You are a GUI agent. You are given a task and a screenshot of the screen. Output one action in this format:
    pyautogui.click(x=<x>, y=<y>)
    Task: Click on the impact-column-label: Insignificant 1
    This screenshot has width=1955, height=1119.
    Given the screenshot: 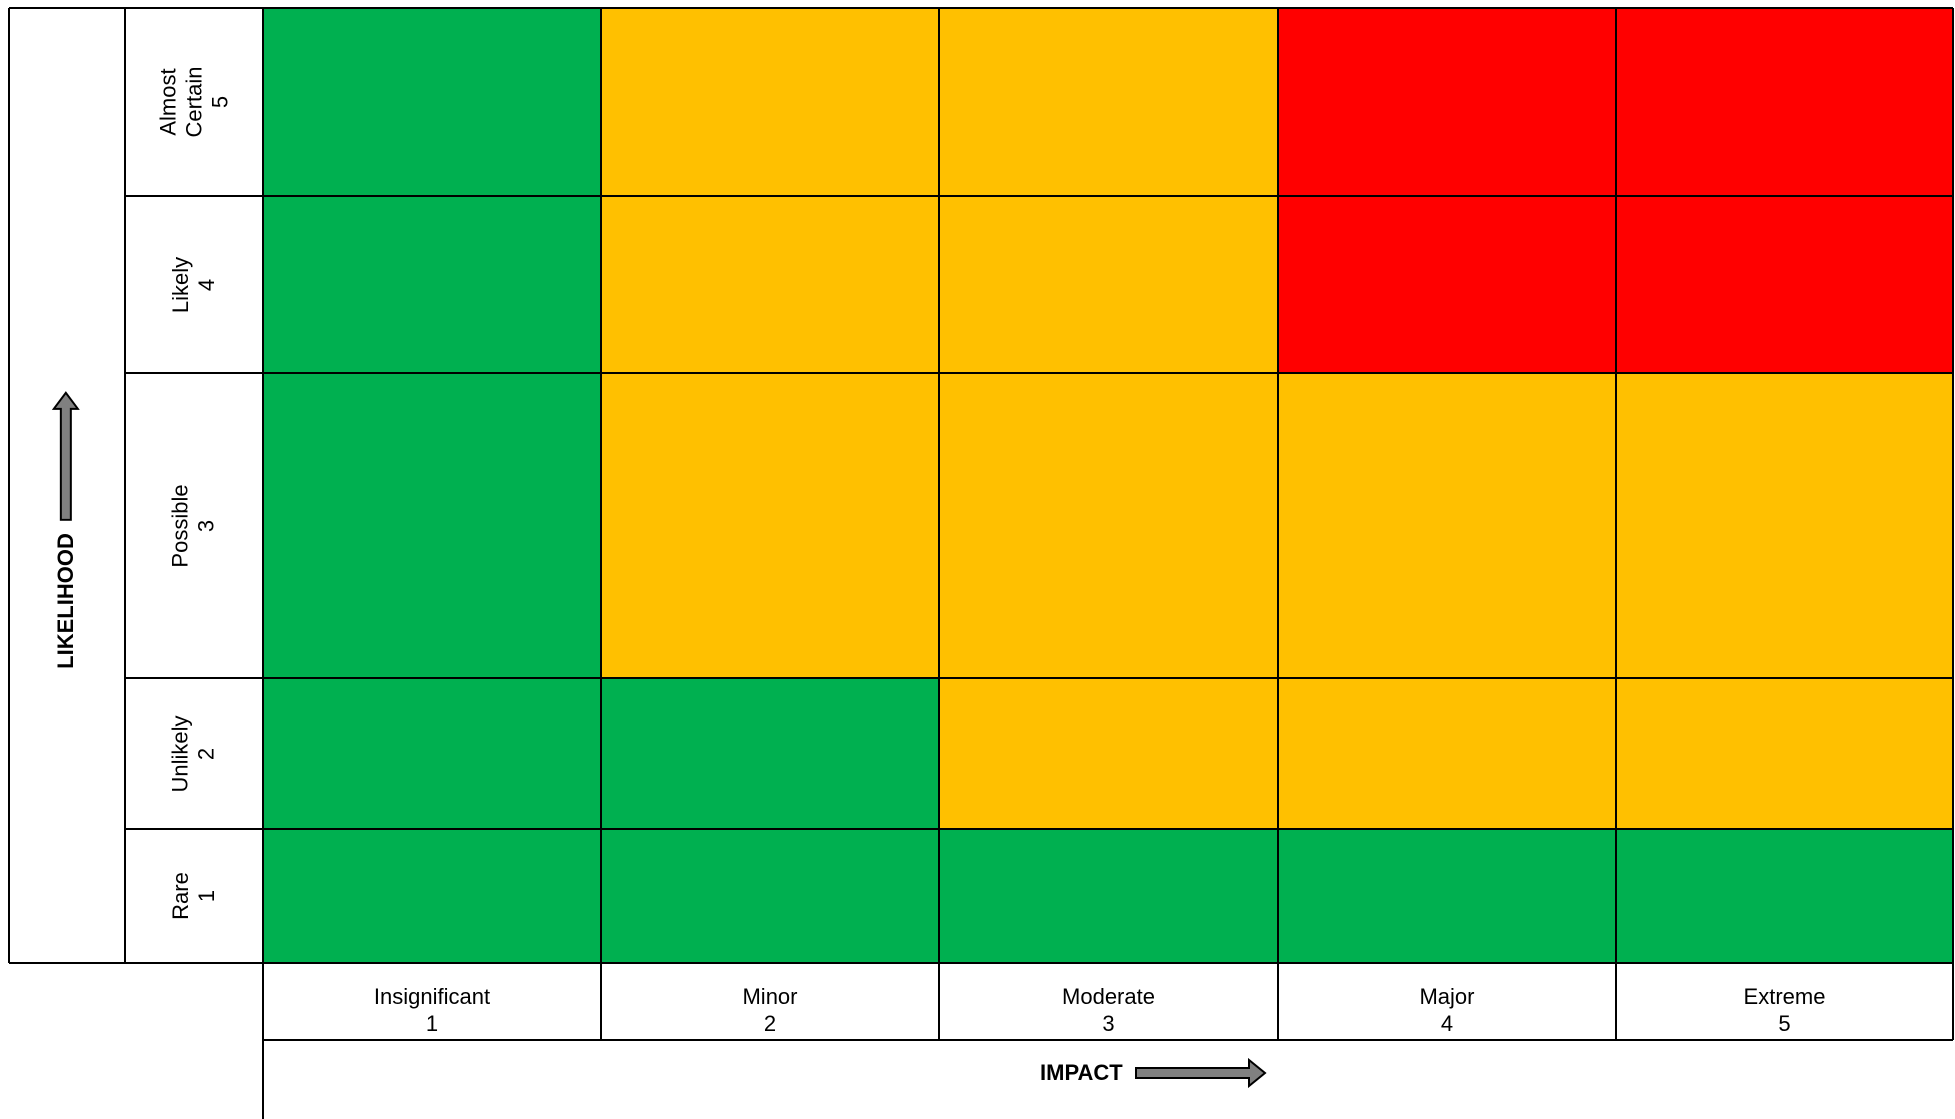 What is the action you would take?
    pyautogui.click(x=432, y=1010)
    